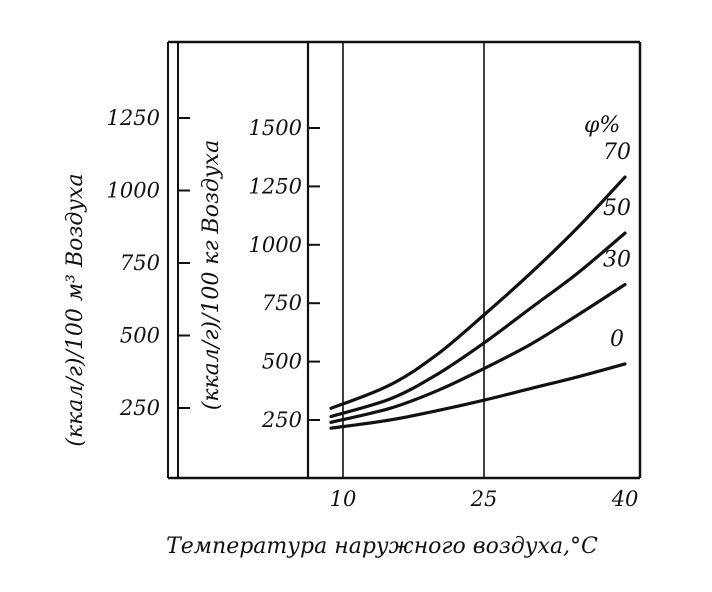 The image size is (712, 592). I want to click on series-label-50: 50, so click(617, 208).